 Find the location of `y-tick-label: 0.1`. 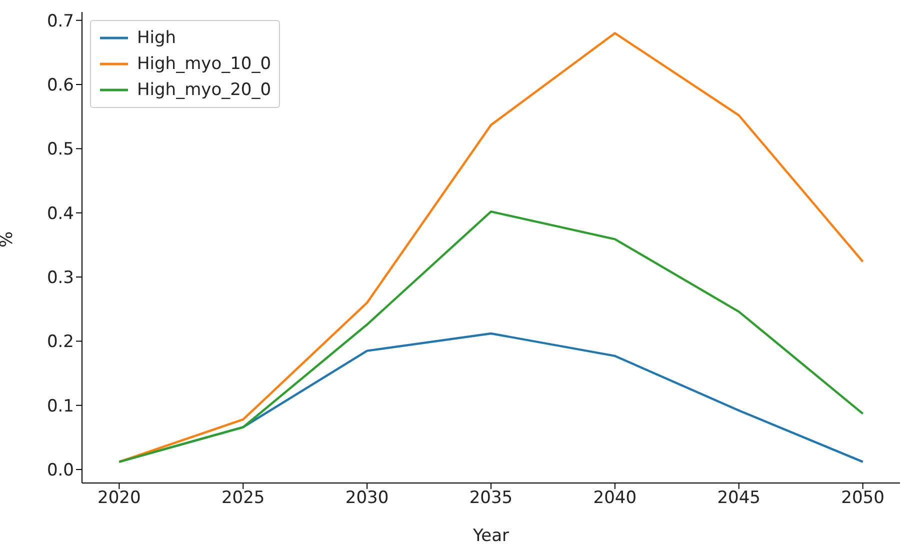

y-tick-label: 0.1 is located at coordinates (60, 406).